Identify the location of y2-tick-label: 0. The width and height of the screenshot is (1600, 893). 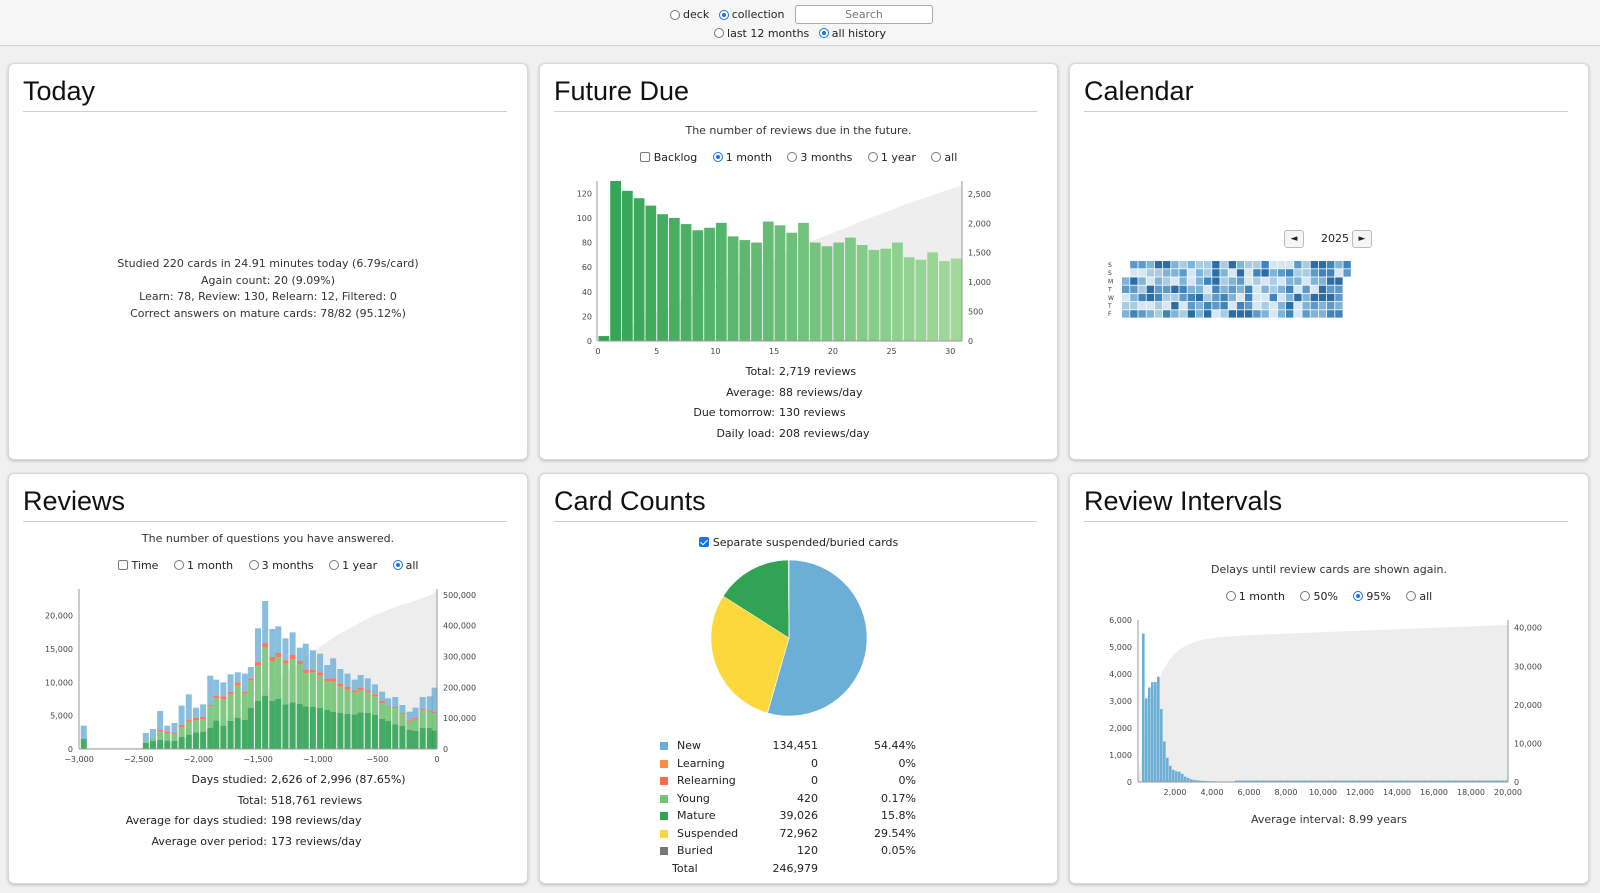
(1516, 782).